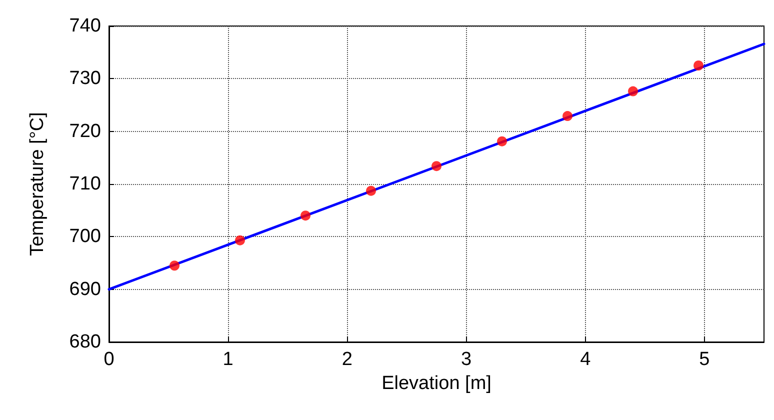 This screenshot has width=774, height=420. What do you see at coordinates (466, 359) in the screenshot?
I see `x-tick-label: 3` at bounding box center [466, 359].